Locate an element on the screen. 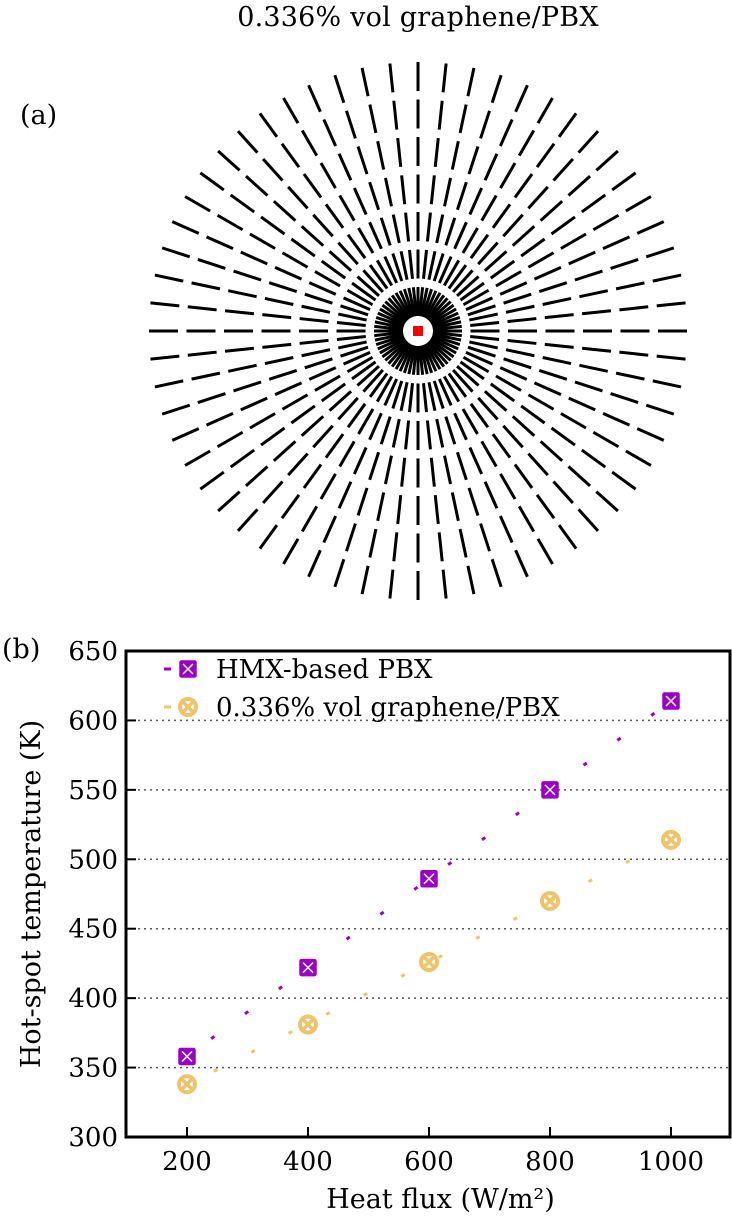 The image size is (732, 1222). hotspot-center-marker is located at coordinates (418, 331).